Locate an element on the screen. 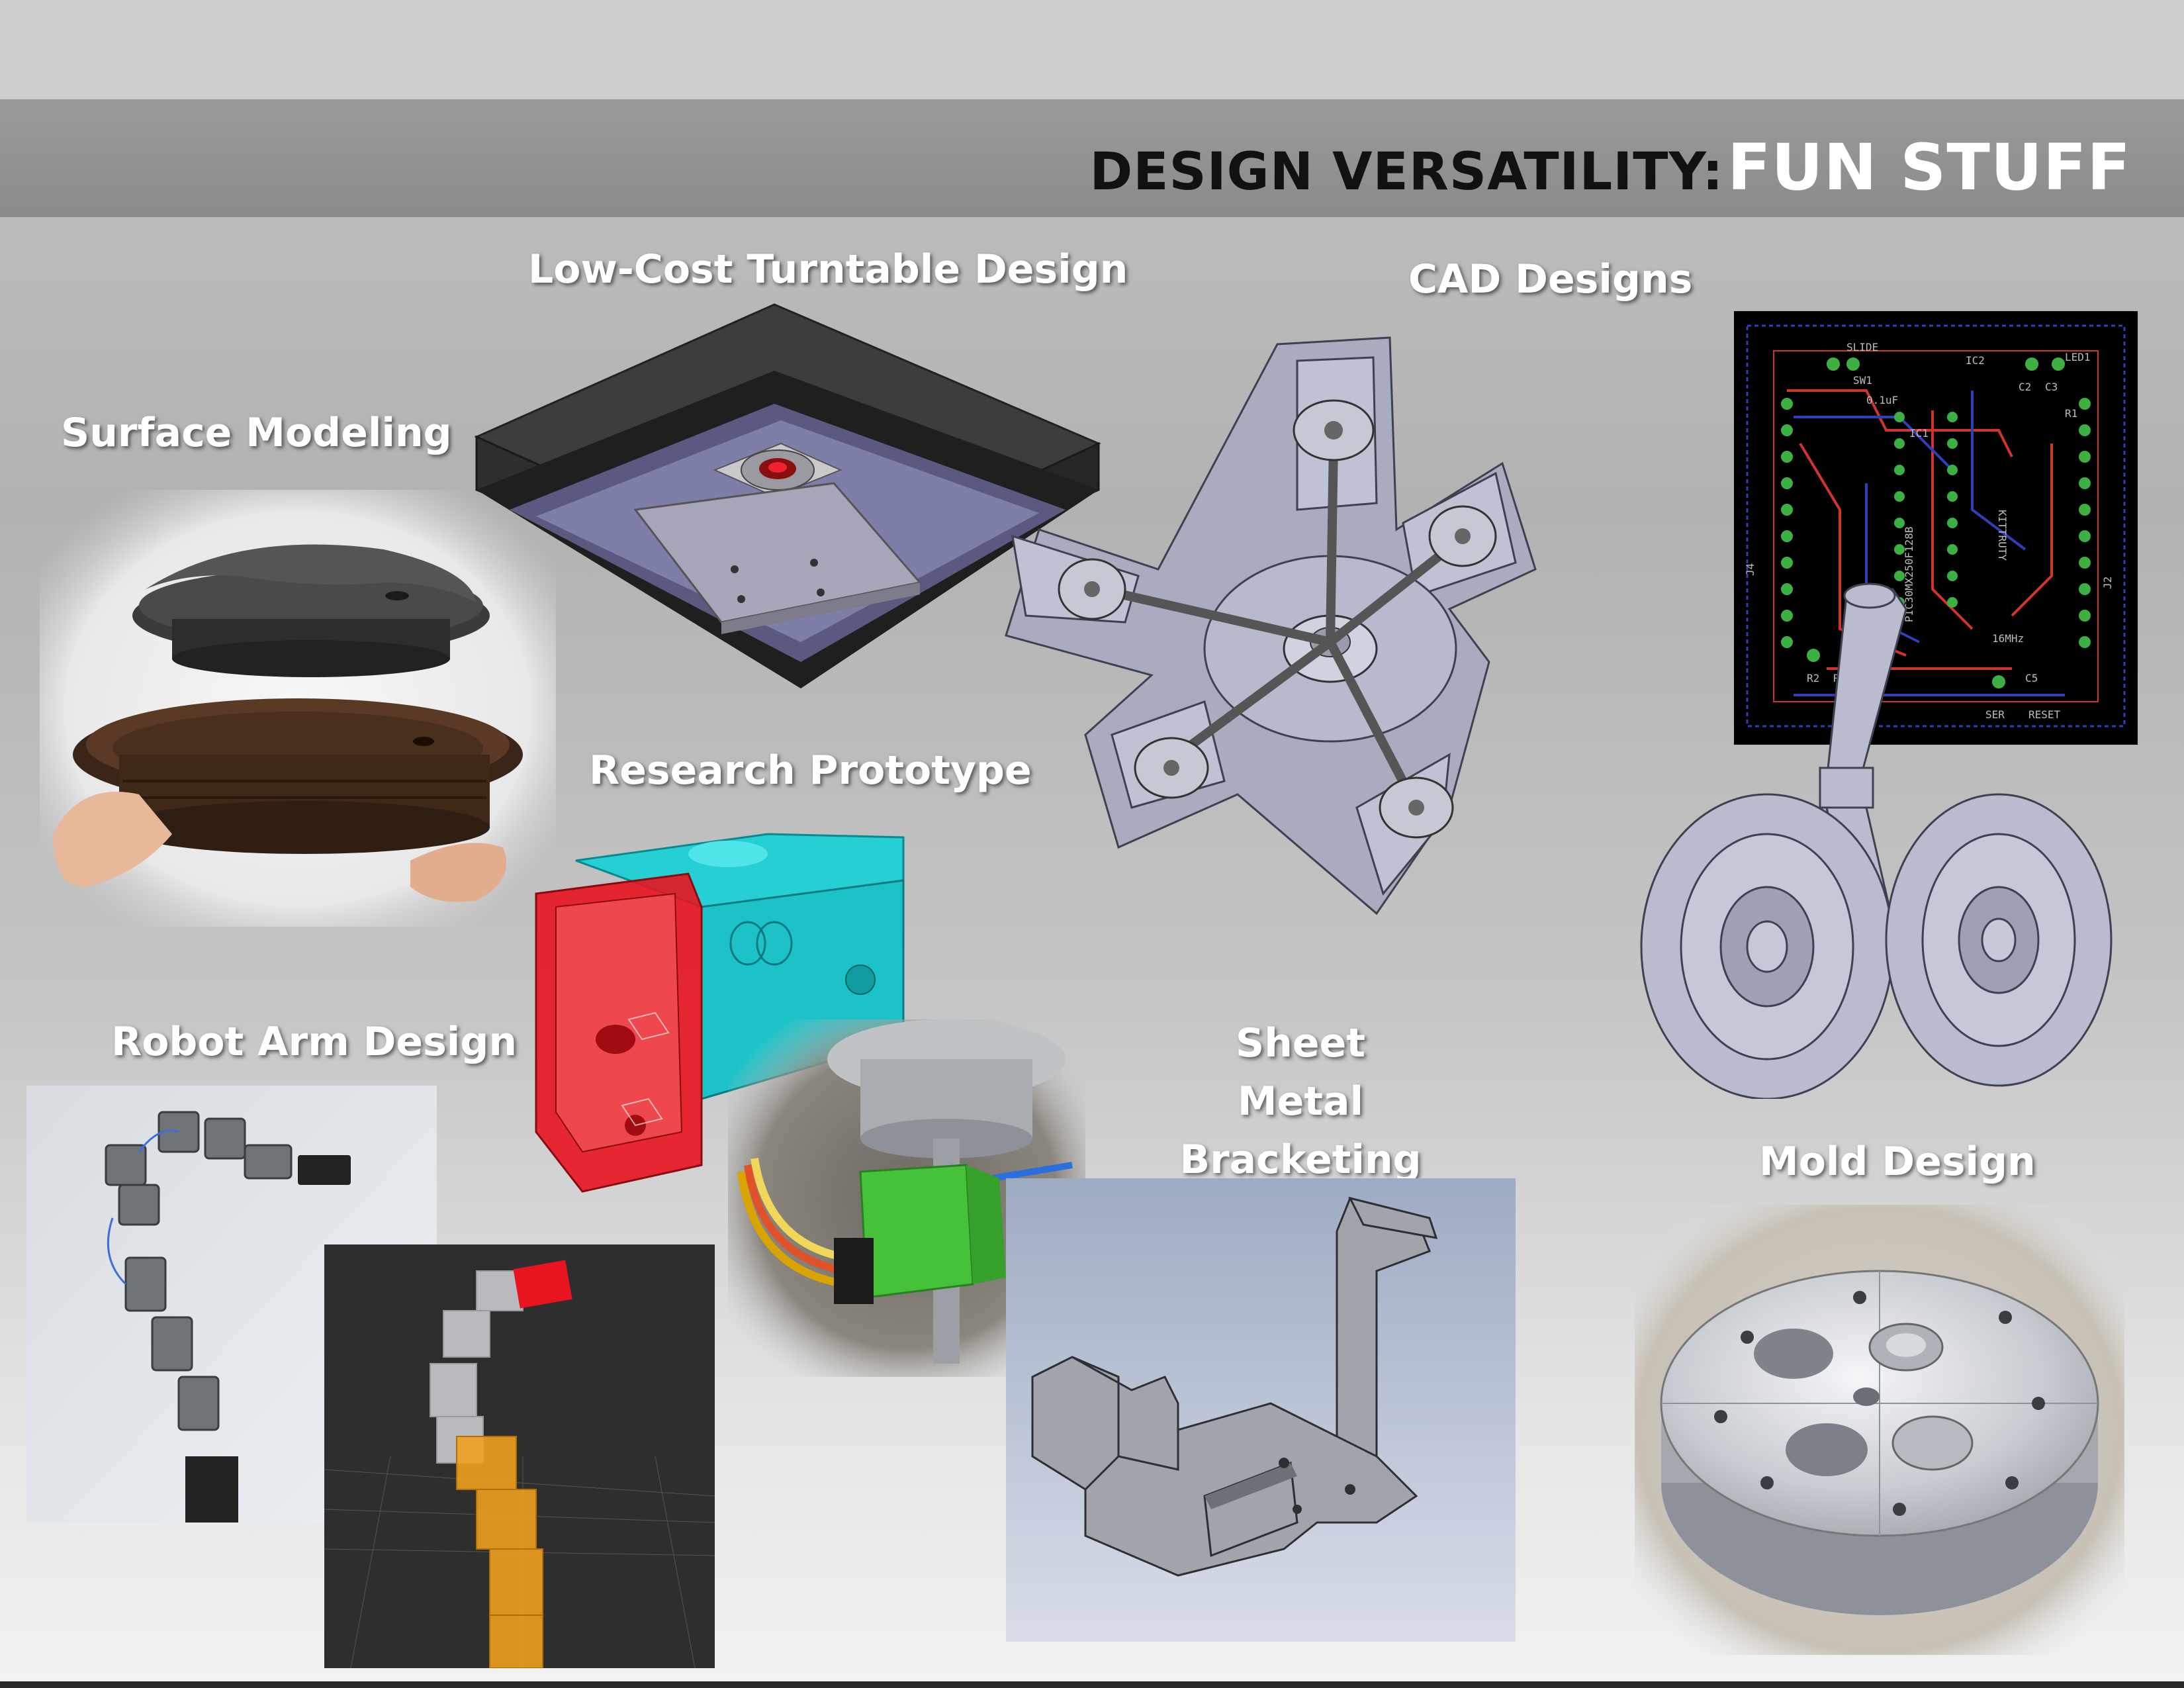 This screenshot has height=1688, width=2184. pcb-label: IC2 is located at coordinates (1976, 360).